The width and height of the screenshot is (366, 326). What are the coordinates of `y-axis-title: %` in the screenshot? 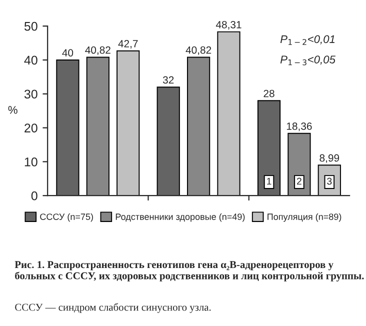 It's located at (13, 110).